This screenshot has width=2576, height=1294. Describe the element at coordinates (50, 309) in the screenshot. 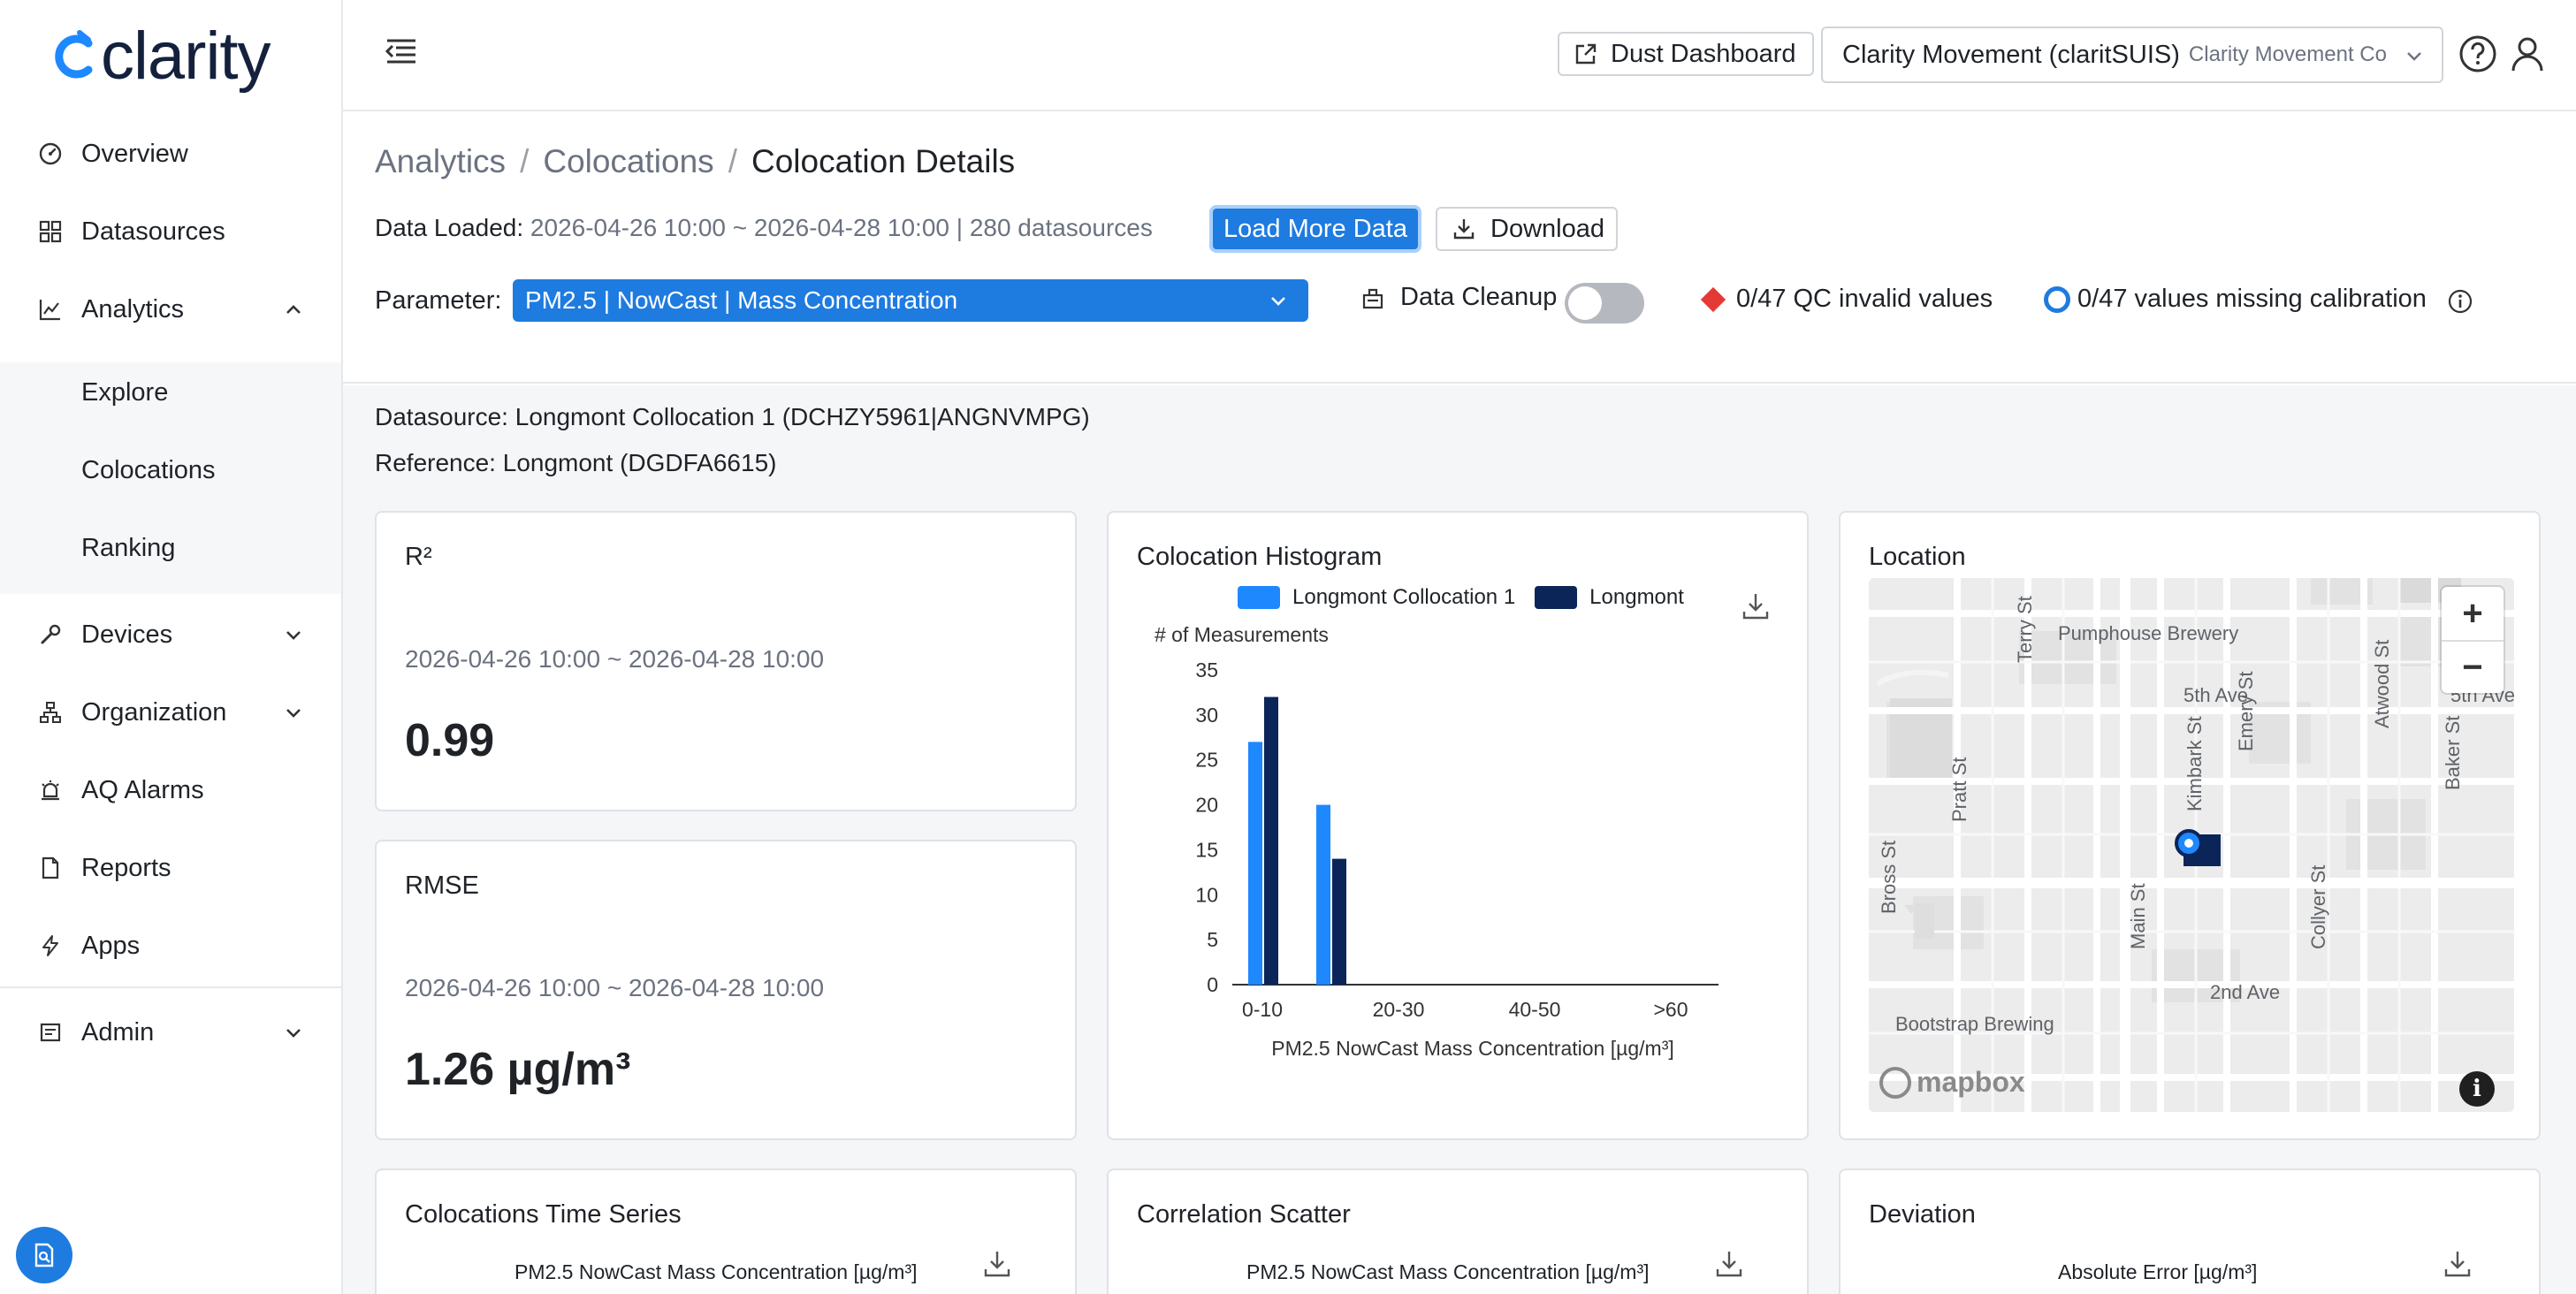

I see `line-chart-icon` at that location.